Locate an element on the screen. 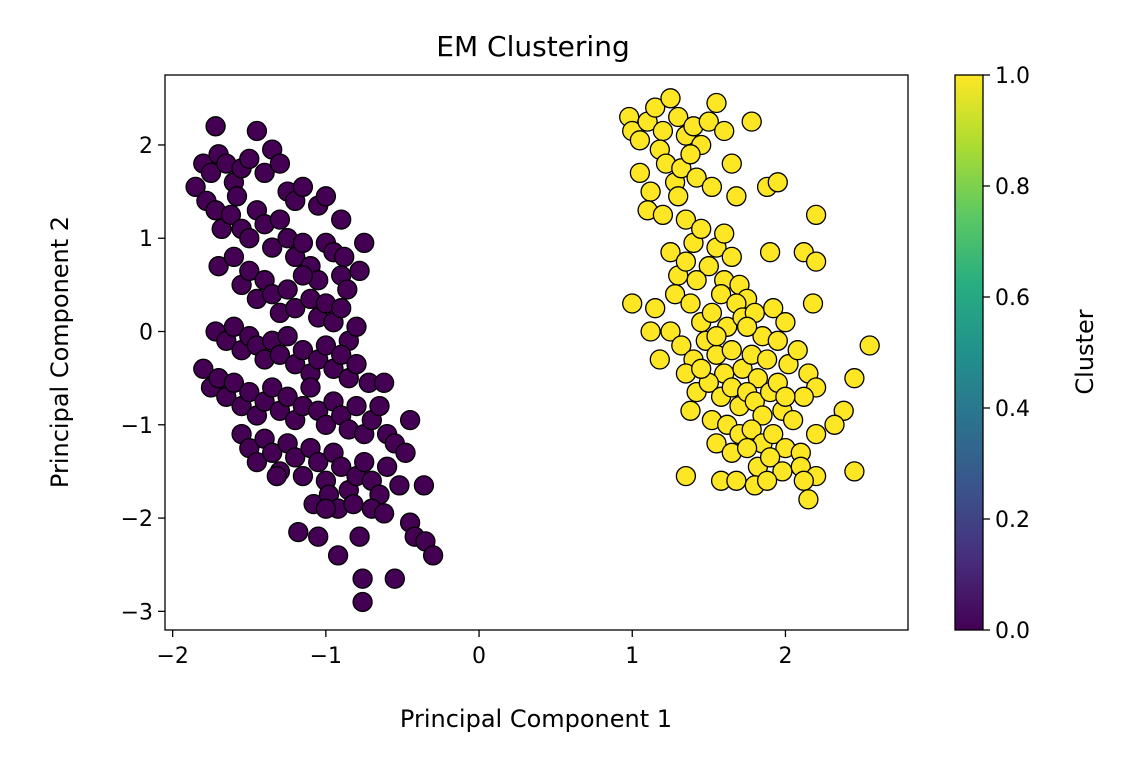 This screenshot has height=766, width=1148. colorbar-tick-label: 1.0 is located at coordinates (1012, 76).